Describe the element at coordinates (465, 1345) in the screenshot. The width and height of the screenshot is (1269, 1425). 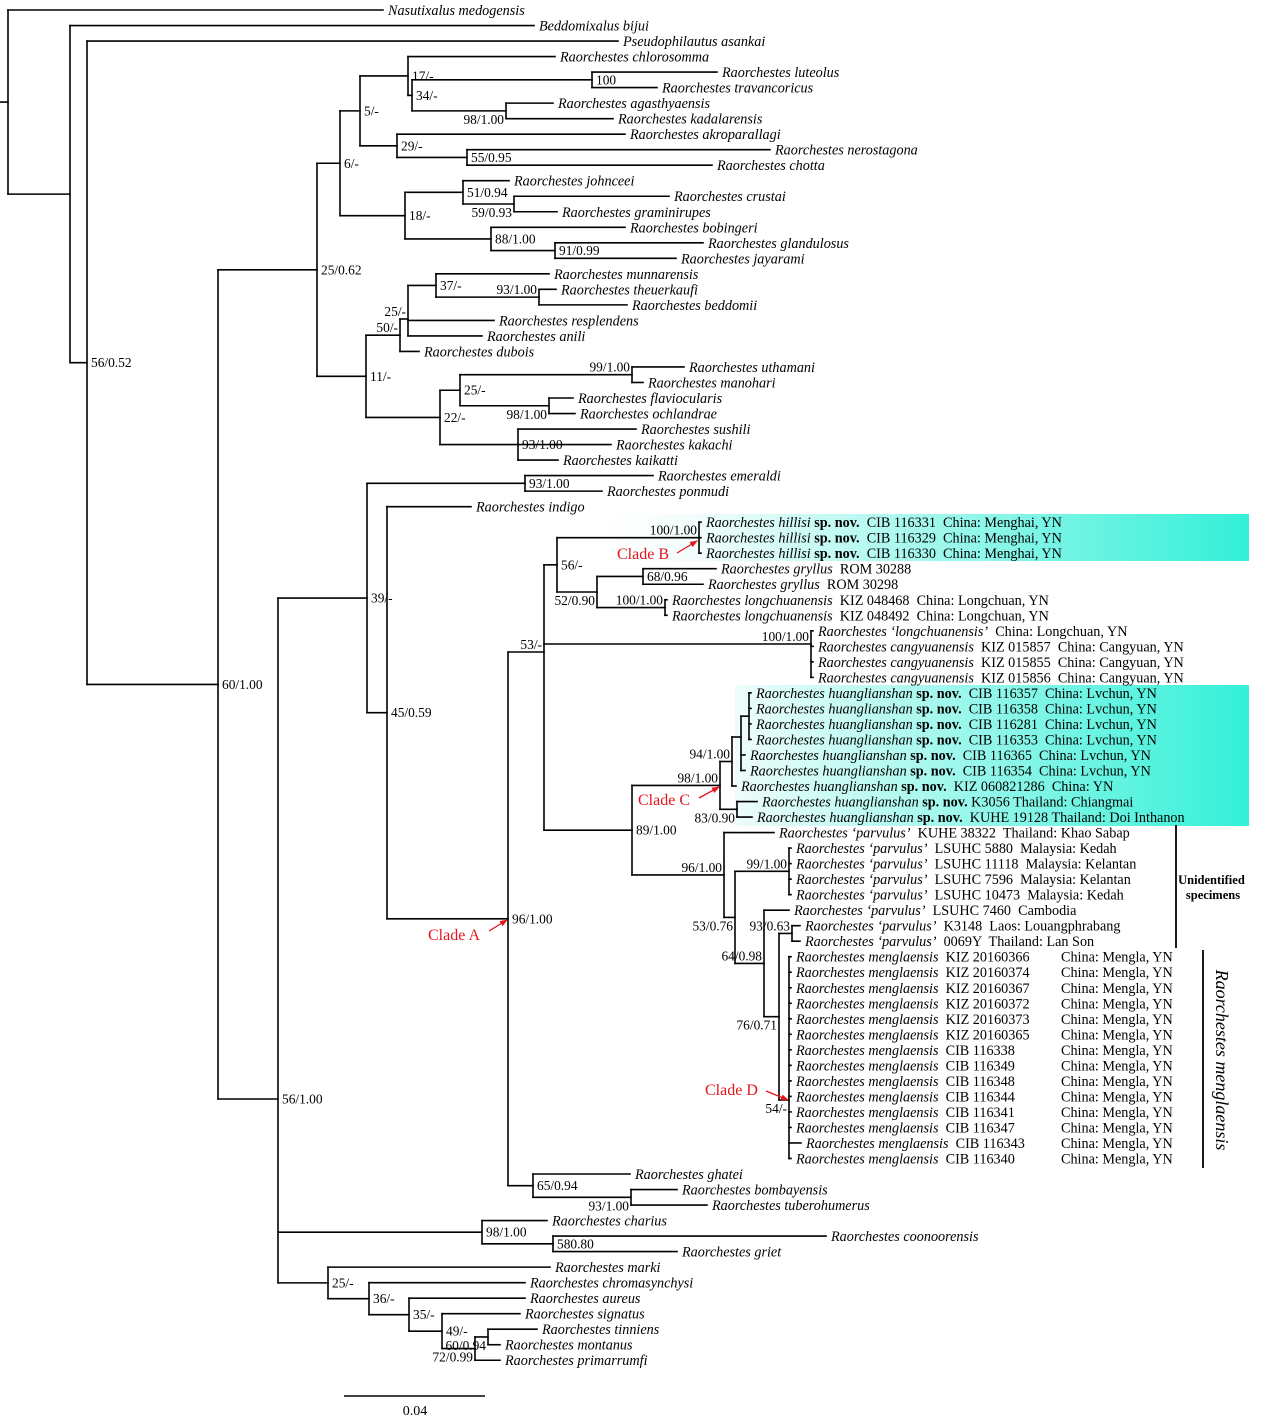
I see `support-value: 60/0.94` at that location.